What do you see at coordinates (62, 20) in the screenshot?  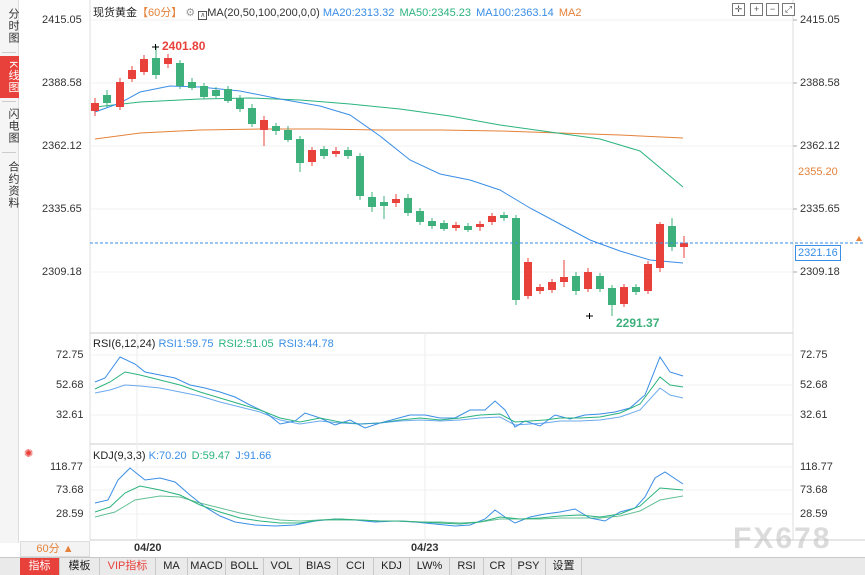 I see `price-label-left: 2415.05` at bounding box center [62, 20].